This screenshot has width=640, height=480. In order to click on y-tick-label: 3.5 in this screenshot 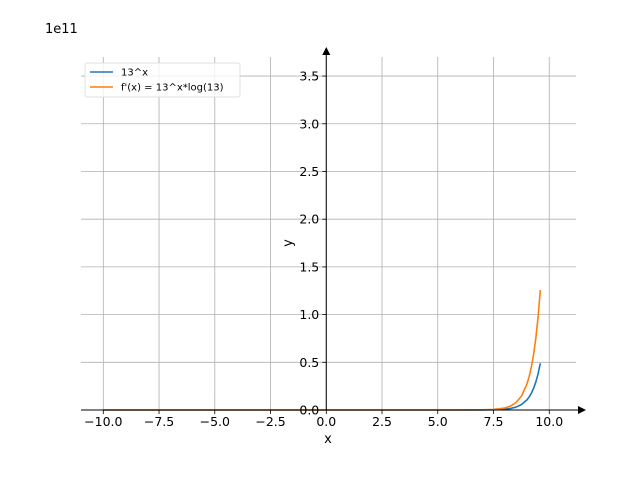, I will do `click(309, 76)`.